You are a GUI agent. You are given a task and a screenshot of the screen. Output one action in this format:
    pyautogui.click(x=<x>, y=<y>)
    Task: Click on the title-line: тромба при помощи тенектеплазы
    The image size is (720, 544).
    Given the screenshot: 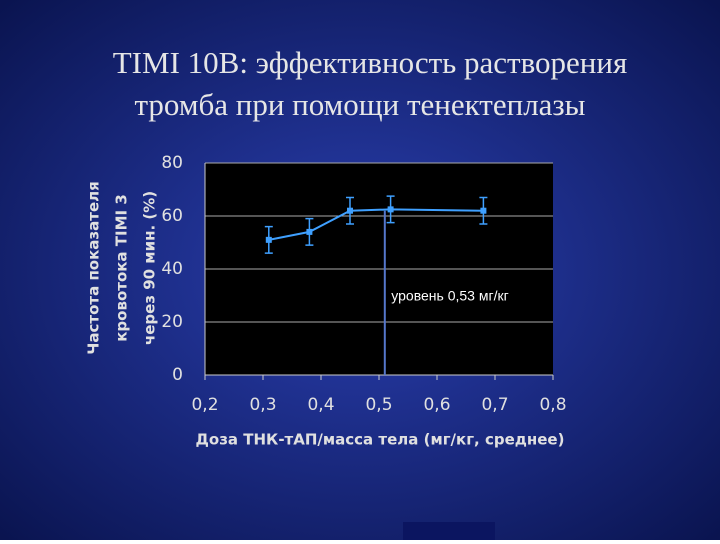 What is the action you would take?
    pyautogui.click(x=360, y=104)
    